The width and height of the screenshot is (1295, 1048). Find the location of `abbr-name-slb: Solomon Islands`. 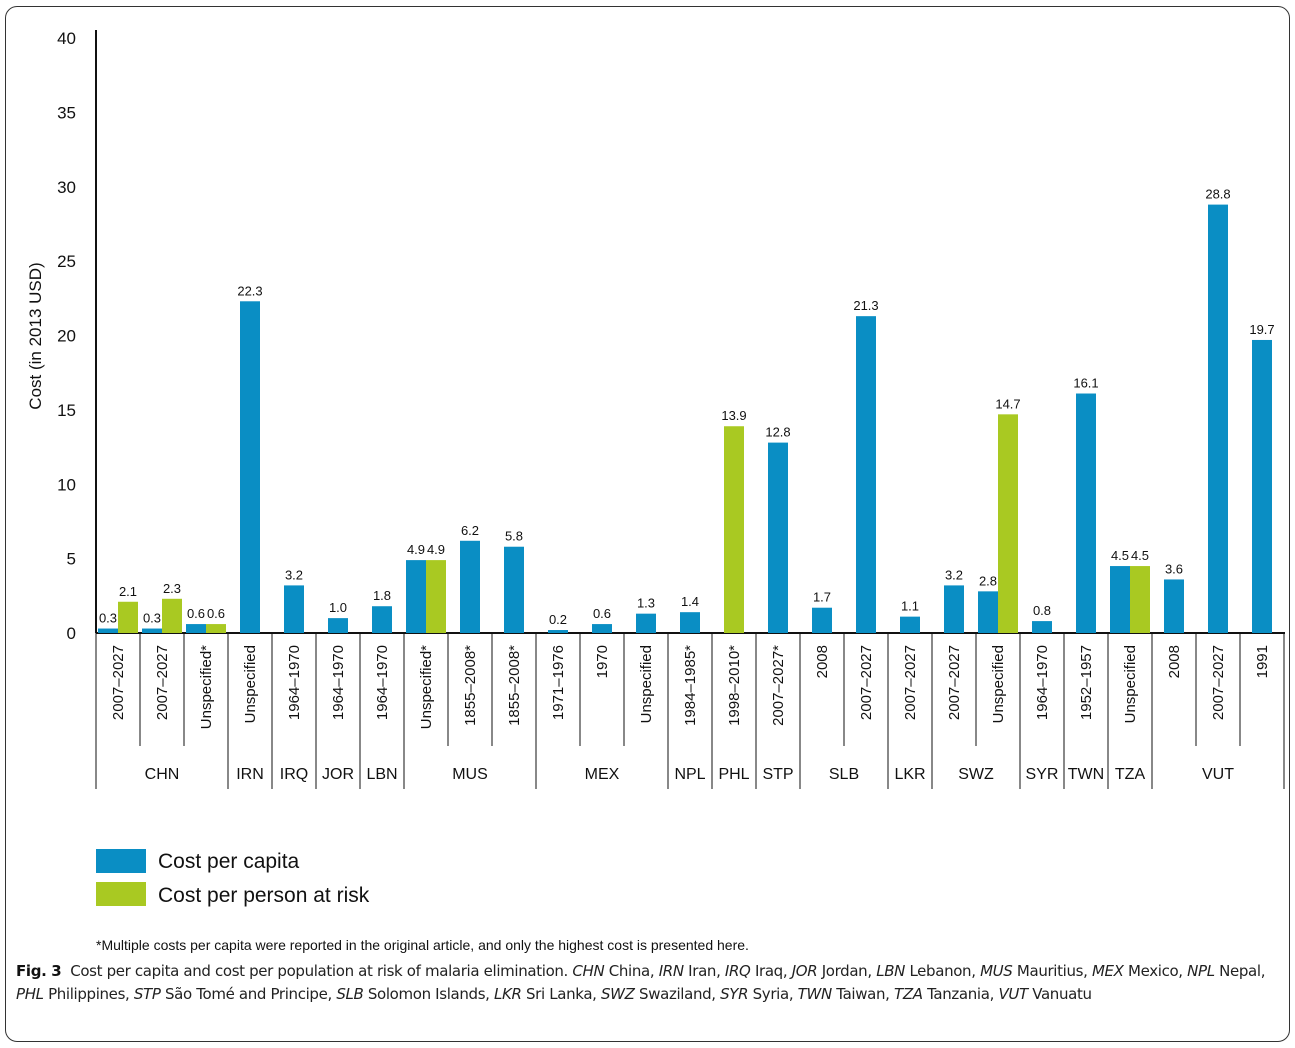

abbr-name-slb: Solomon Islands is located at coordinates (426, 994).